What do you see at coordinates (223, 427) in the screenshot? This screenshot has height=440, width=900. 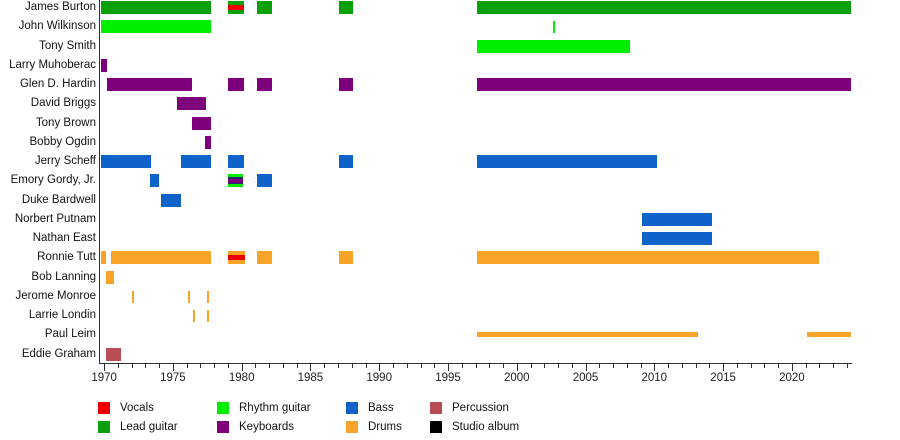 I see `legend-swatch-keyboards` at bounding box center [223, 427].